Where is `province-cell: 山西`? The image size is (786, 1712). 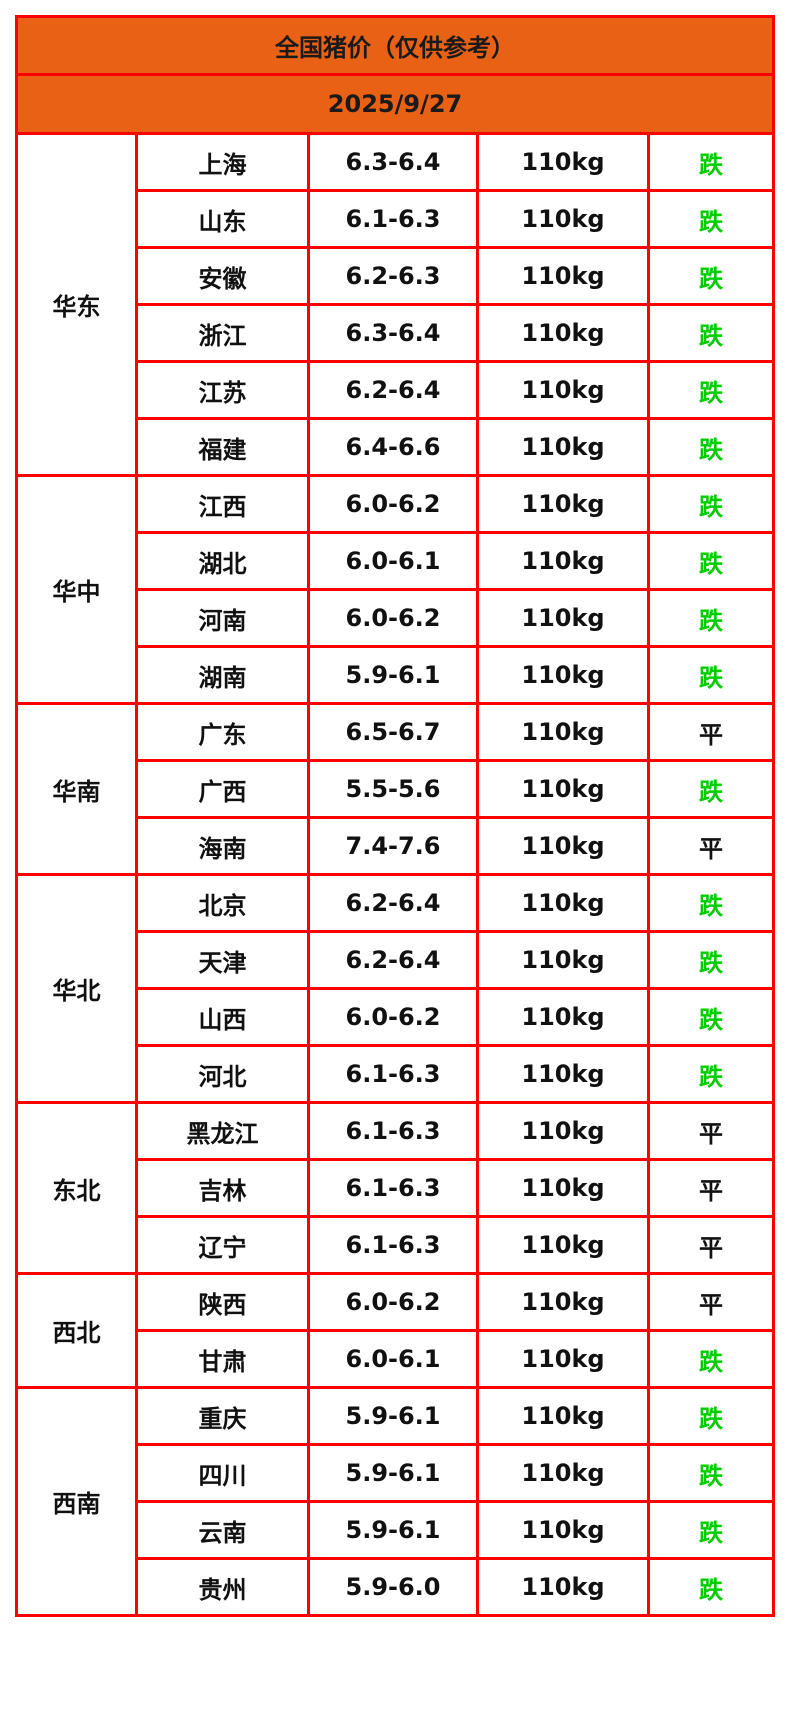
province-cell: 山西 is located at coordinates (222, 1017).